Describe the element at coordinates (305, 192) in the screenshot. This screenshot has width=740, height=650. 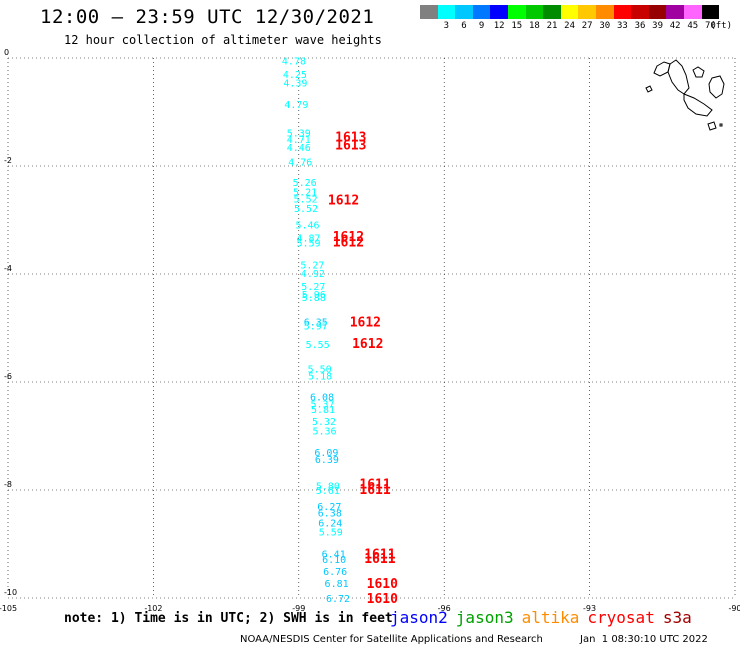
I see `swh-value: 5.21` at that location.